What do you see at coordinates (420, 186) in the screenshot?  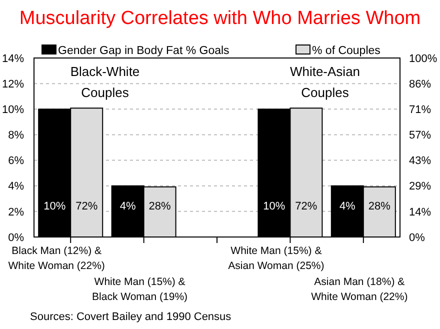 I see `y2-tick-label: 29%` at bounding box center [420, 186].